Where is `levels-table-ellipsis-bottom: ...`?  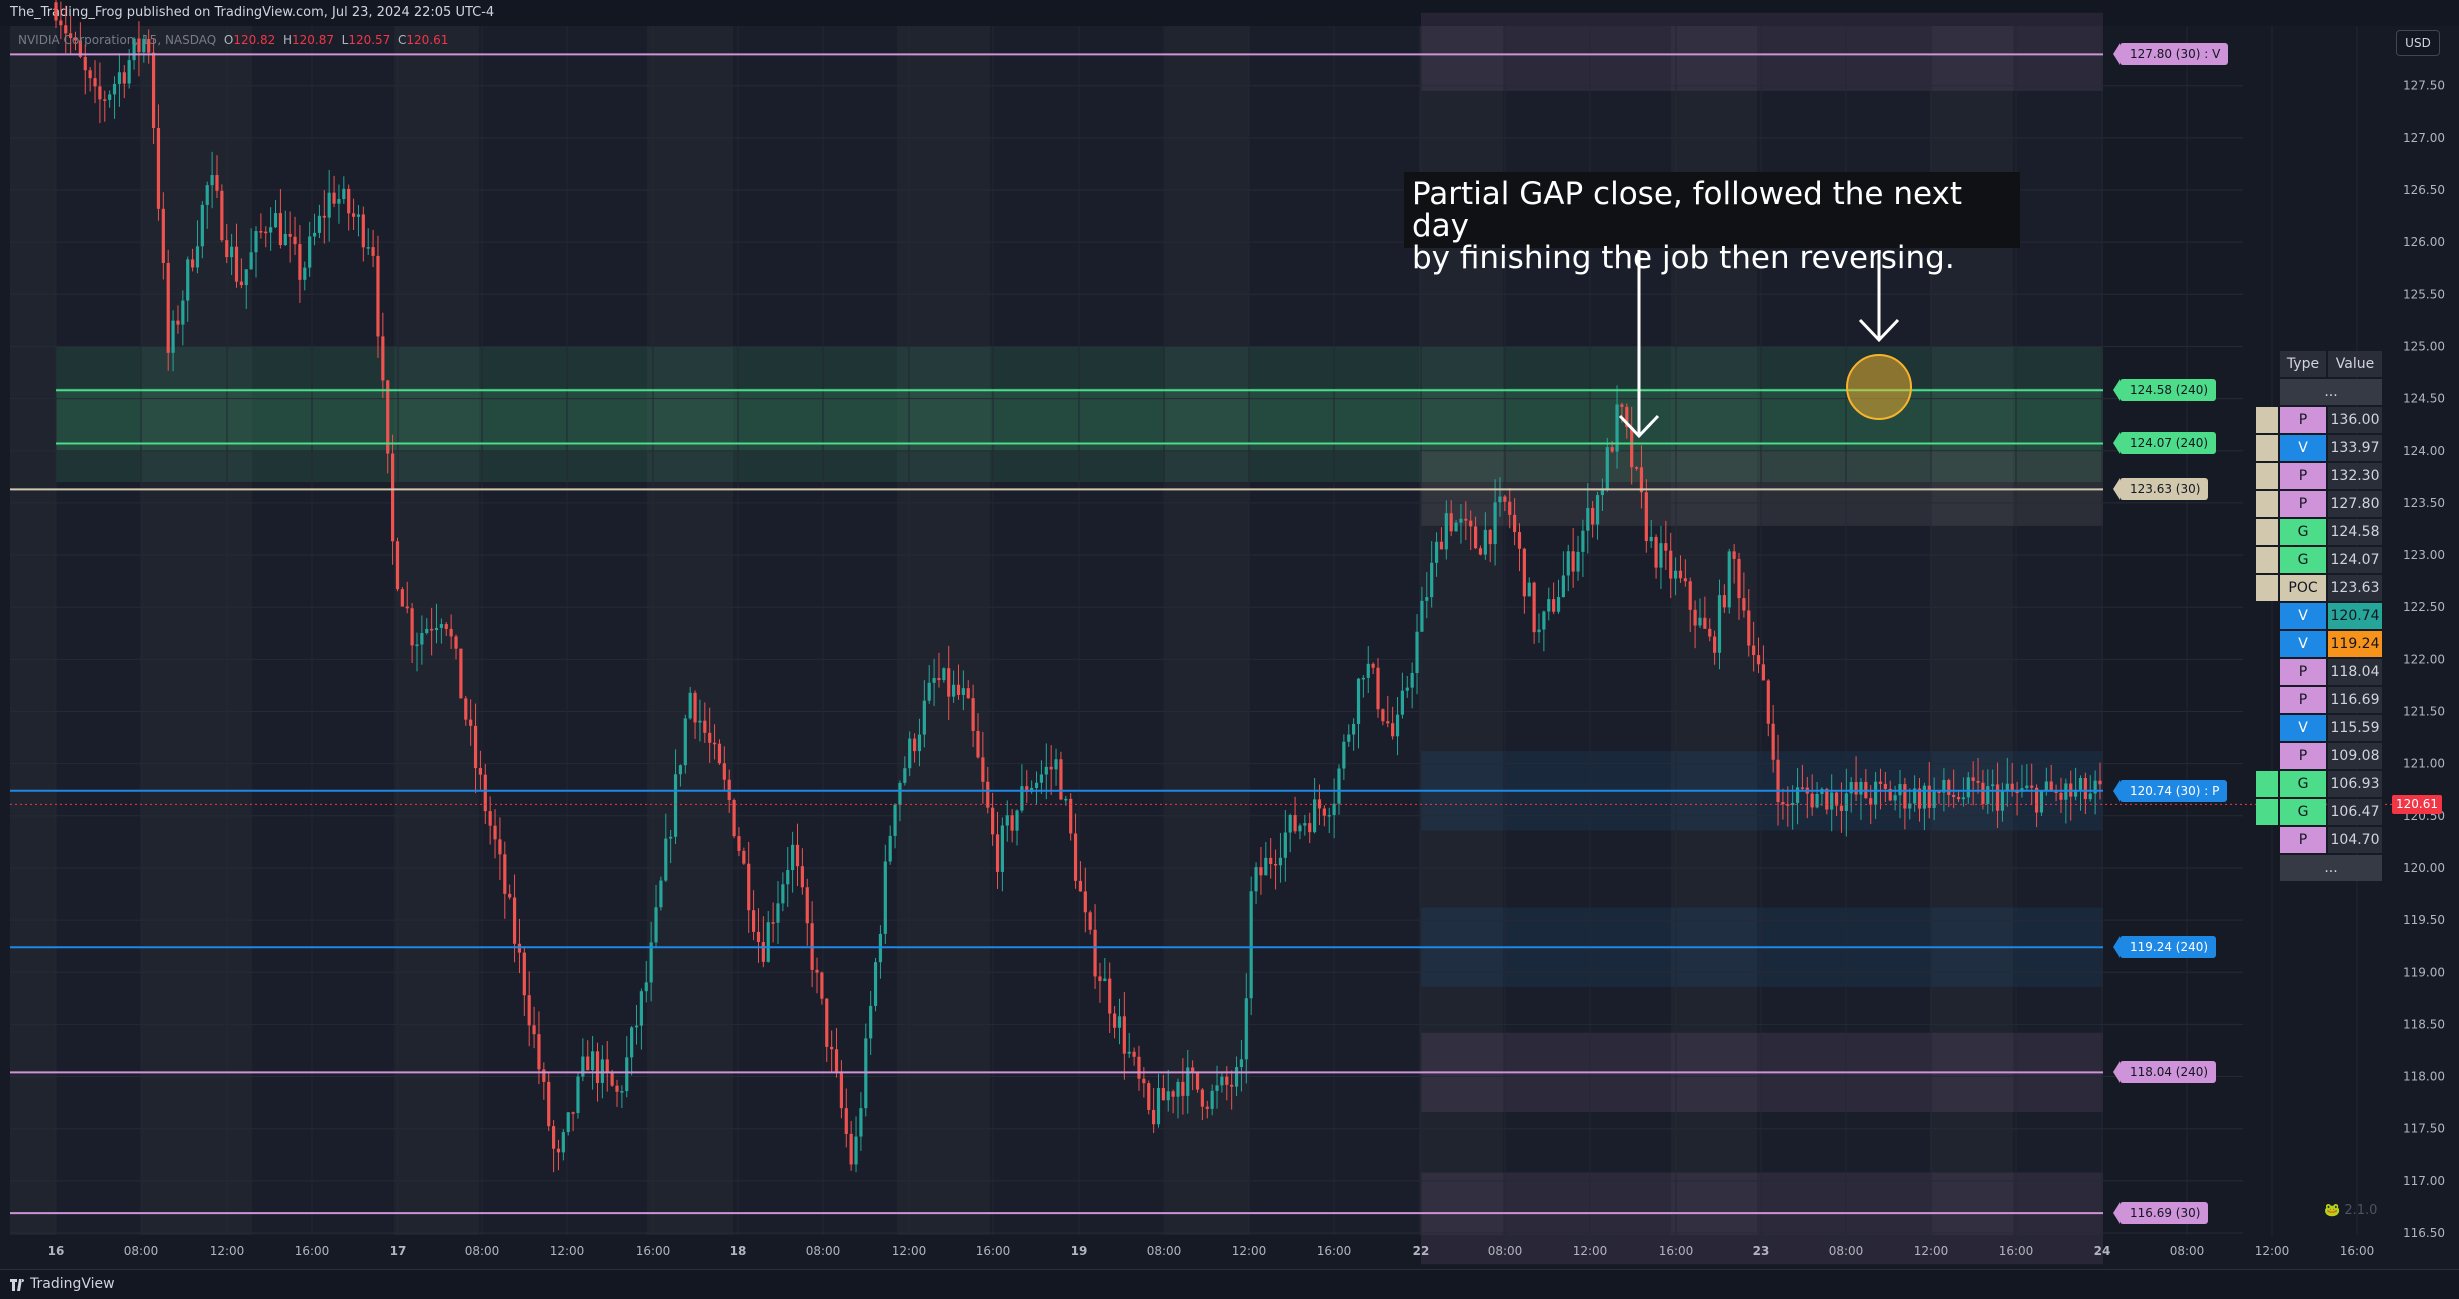 levels-table-ellipsis-bottom: ... is located at coordinates (2319, 868).